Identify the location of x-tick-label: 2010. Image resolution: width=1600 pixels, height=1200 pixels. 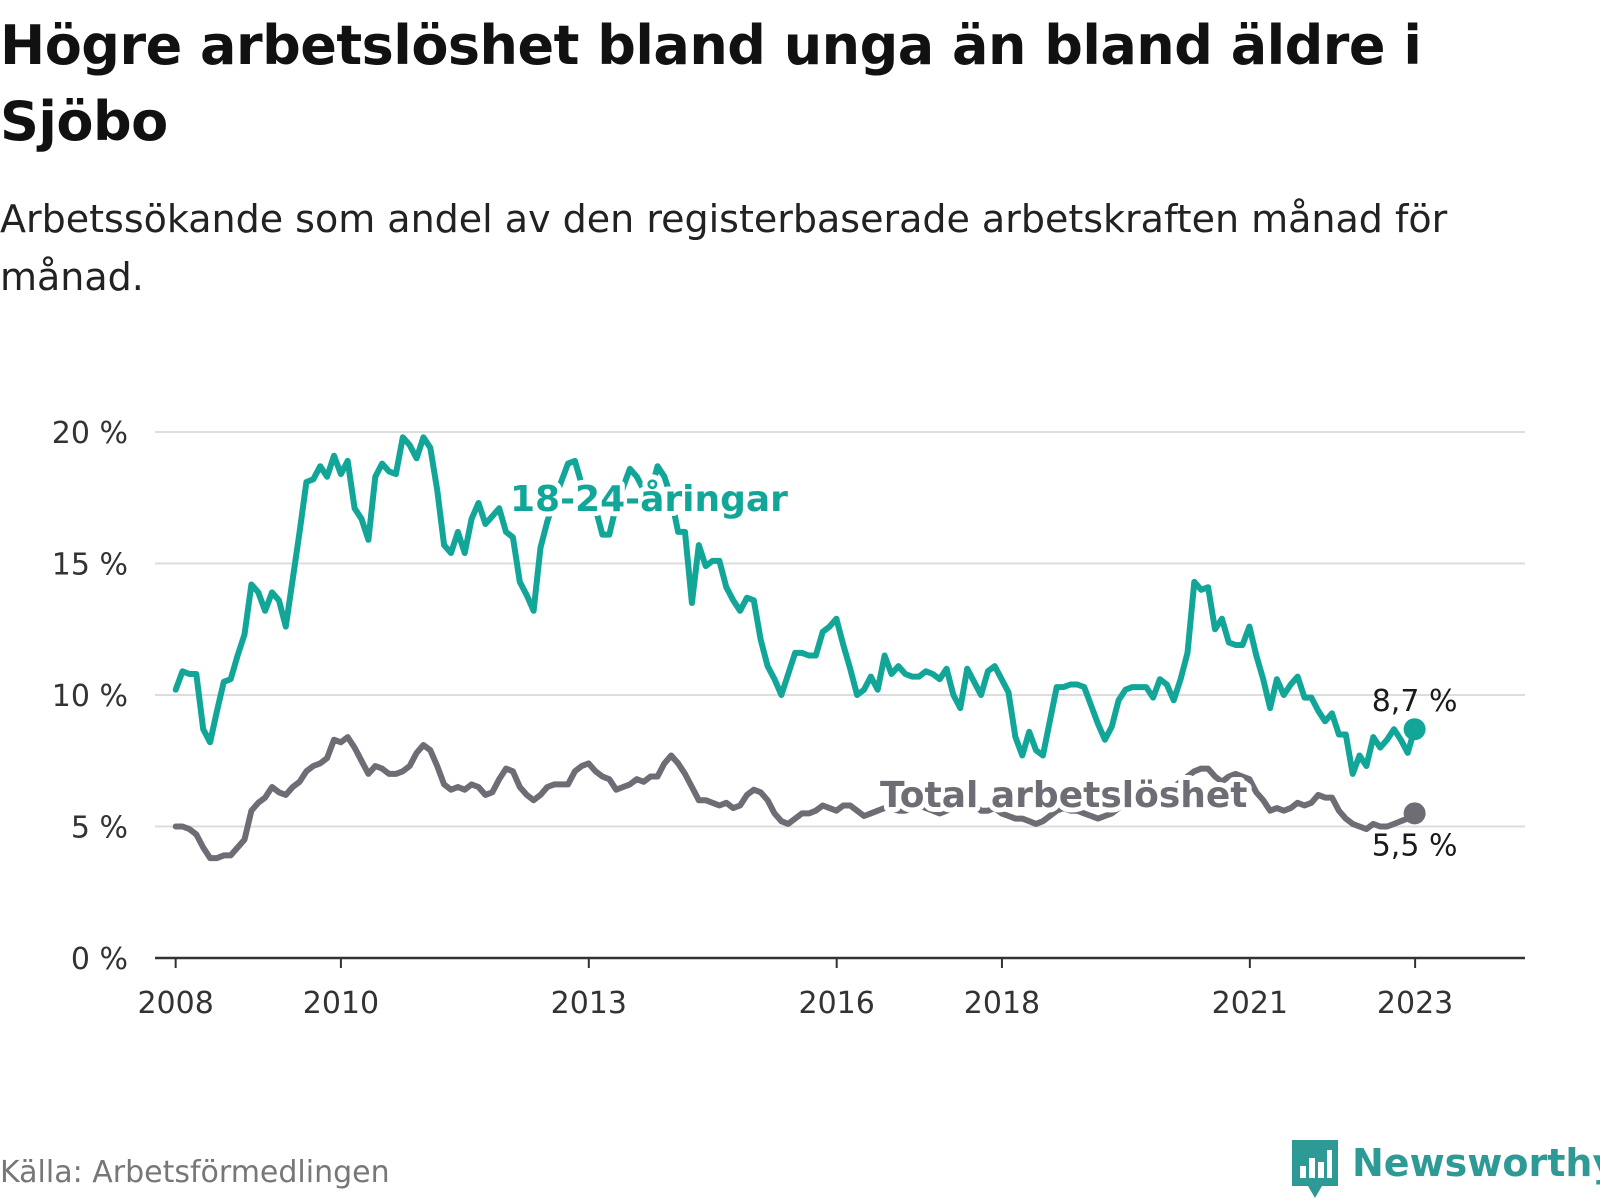
(341, 1003).